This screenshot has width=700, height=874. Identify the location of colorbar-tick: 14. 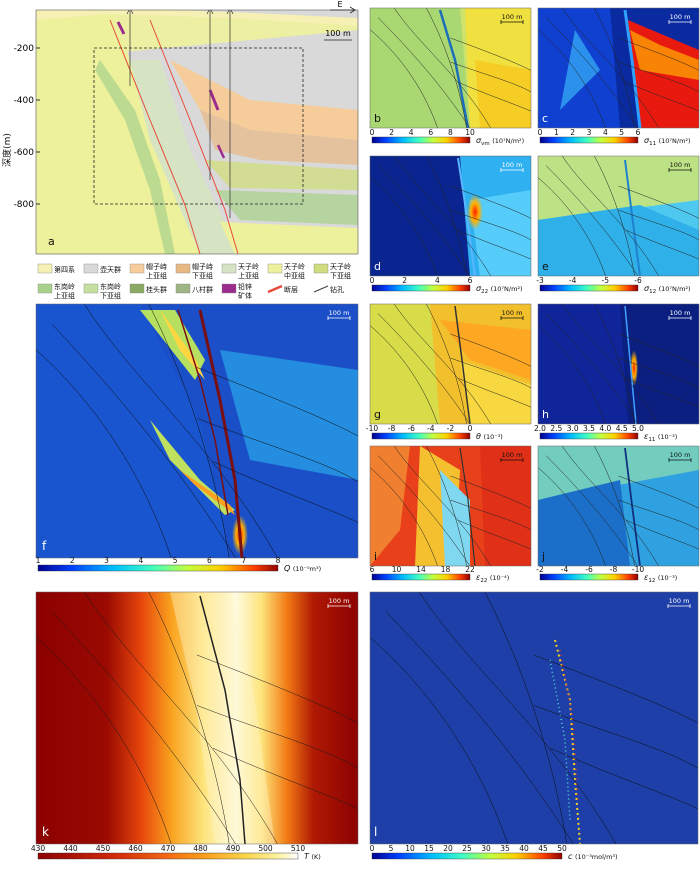
(421, 569).